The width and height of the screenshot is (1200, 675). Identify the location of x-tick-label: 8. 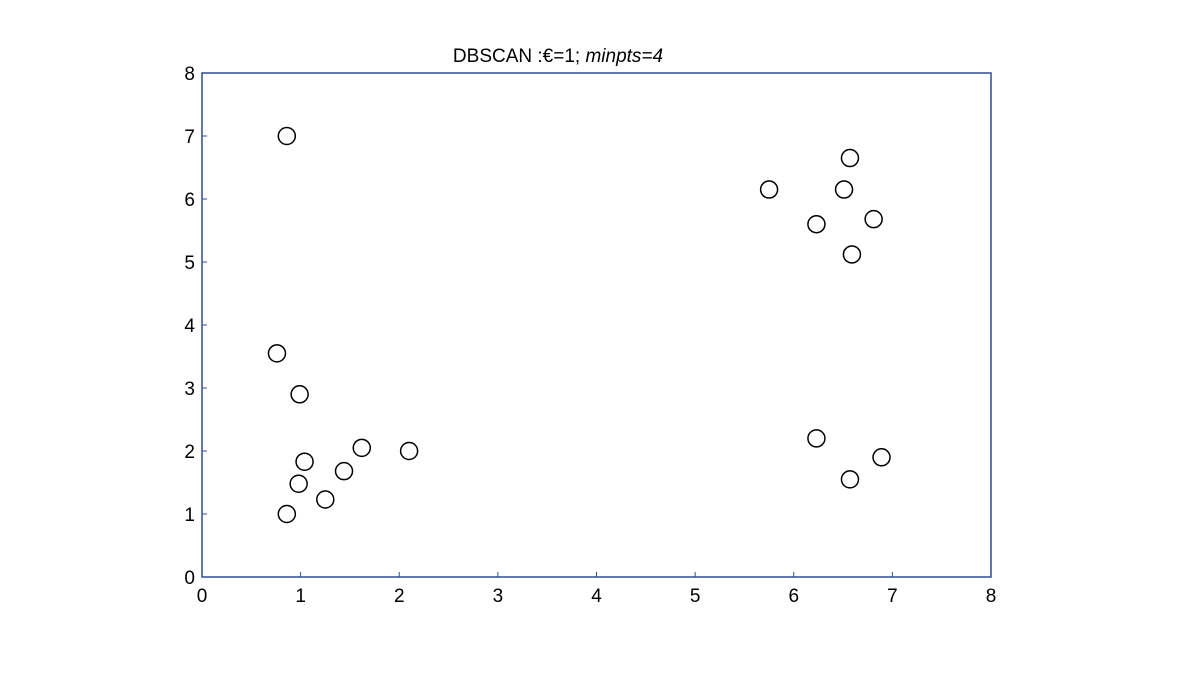
(991, 596).